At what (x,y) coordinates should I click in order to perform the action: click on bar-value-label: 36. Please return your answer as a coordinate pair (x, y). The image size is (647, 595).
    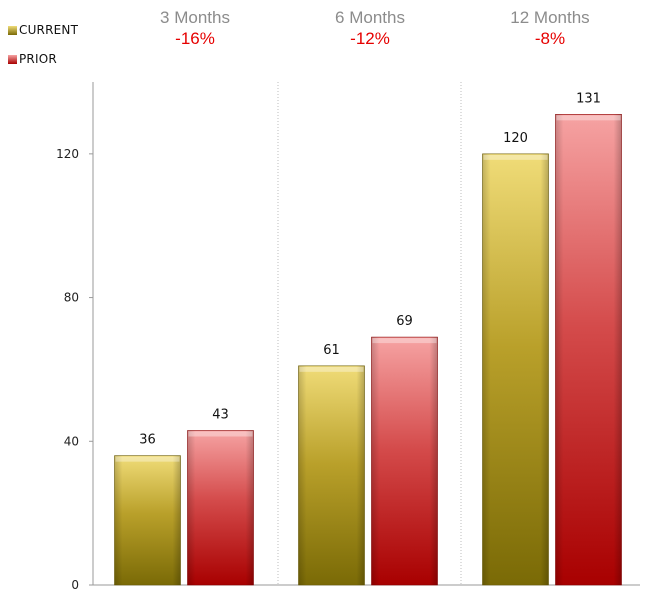
    Looking at the image, I should click on (147, 440).